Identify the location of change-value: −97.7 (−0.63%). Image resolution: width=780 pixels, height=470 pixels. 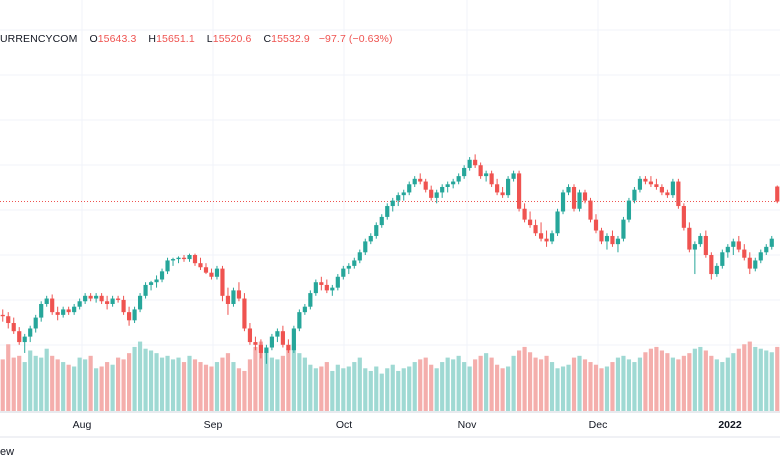
(355, 39).